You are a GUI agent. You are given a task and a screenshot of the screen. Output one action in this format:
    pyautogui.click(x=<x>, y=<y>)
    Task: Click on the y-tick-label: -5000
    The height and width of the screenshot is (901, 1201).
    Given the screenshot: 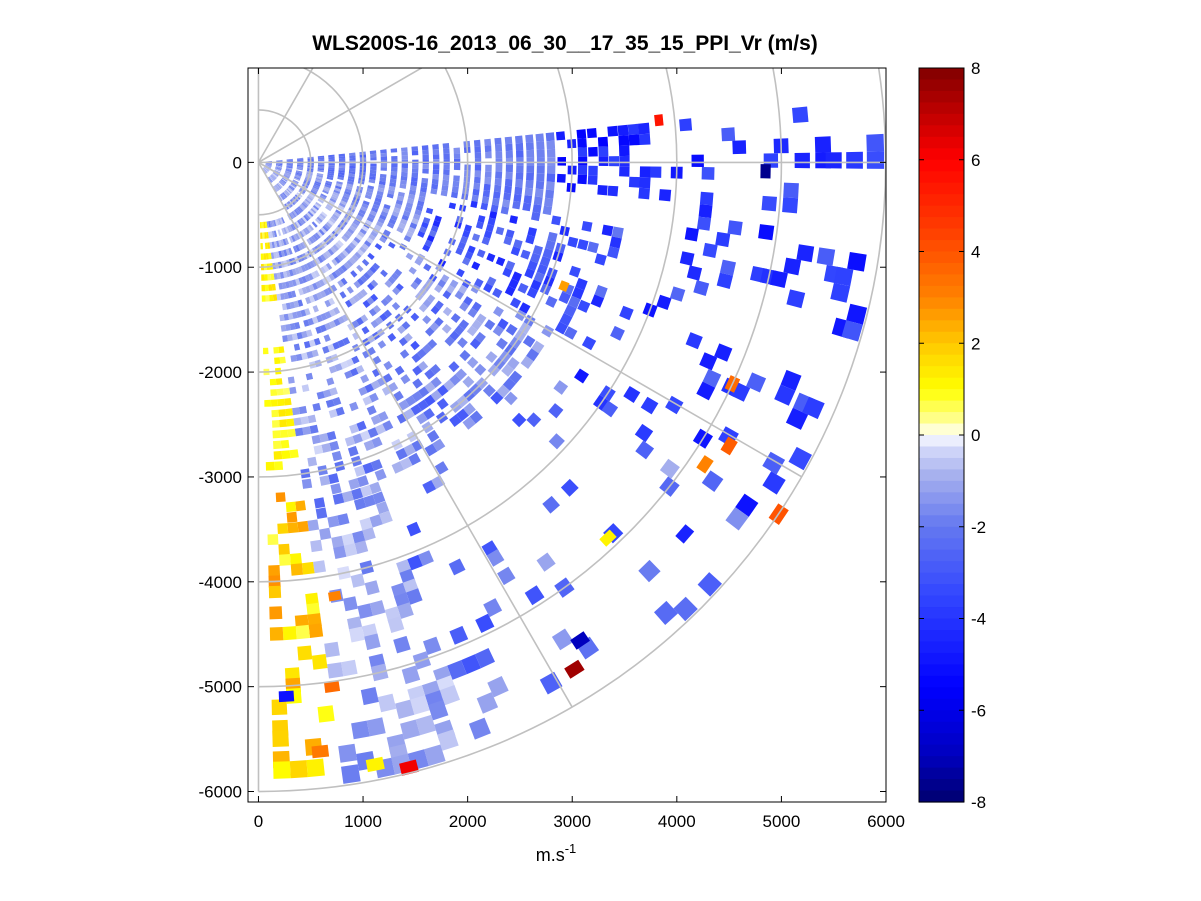 What is the action you would take?
    pyautogui.click(x=220, y=687)
    